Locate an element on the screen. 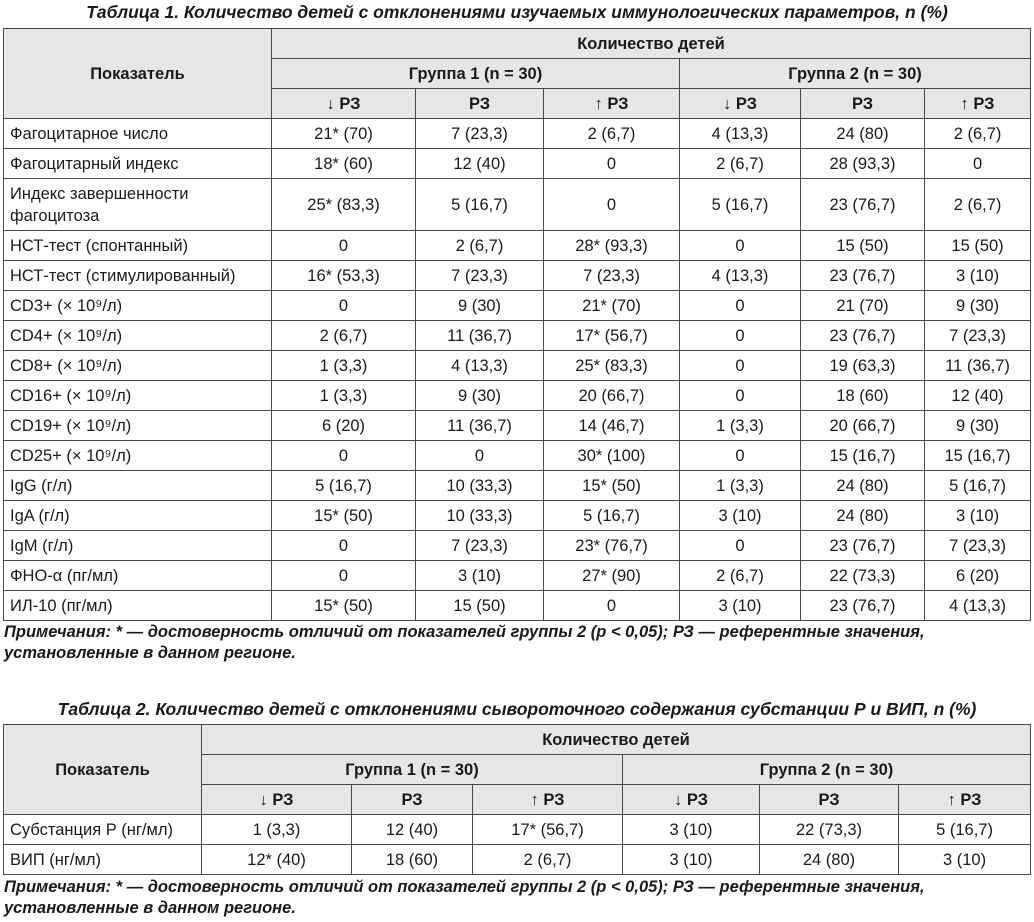 The height and width of the screenshot is (922, 1034). row-label: ФНО-α (пг/мл) is located at coordinates (137, 575).